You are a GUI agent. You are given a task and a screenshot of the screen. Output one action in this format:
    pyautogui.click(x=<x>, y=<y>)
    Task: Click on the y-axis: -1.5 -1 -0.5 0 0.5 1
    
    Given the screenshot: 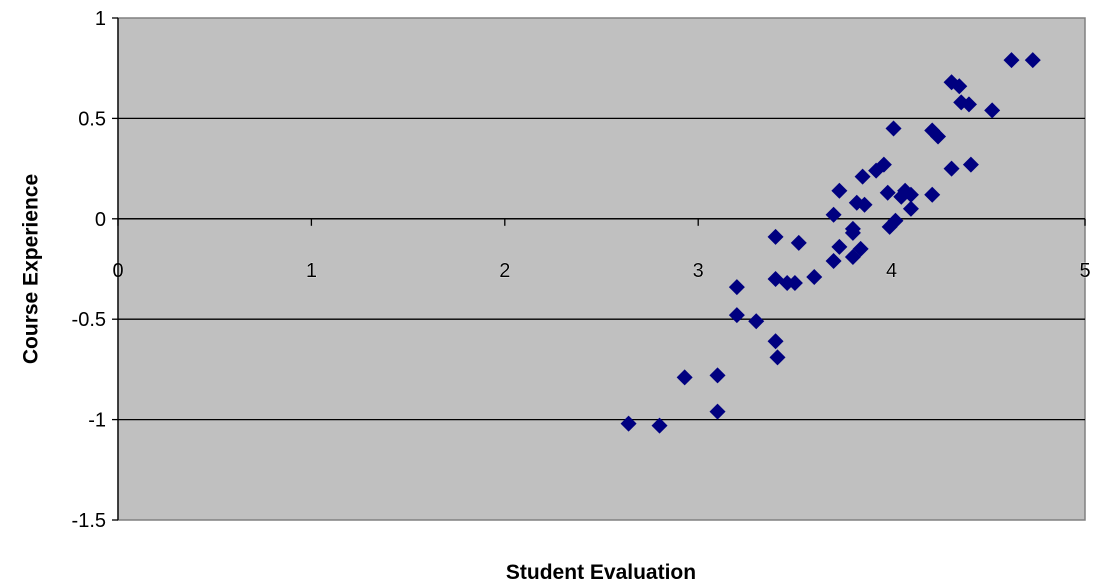 What is the action you would take?
    pyautogui.click(x=95, y=270)
    